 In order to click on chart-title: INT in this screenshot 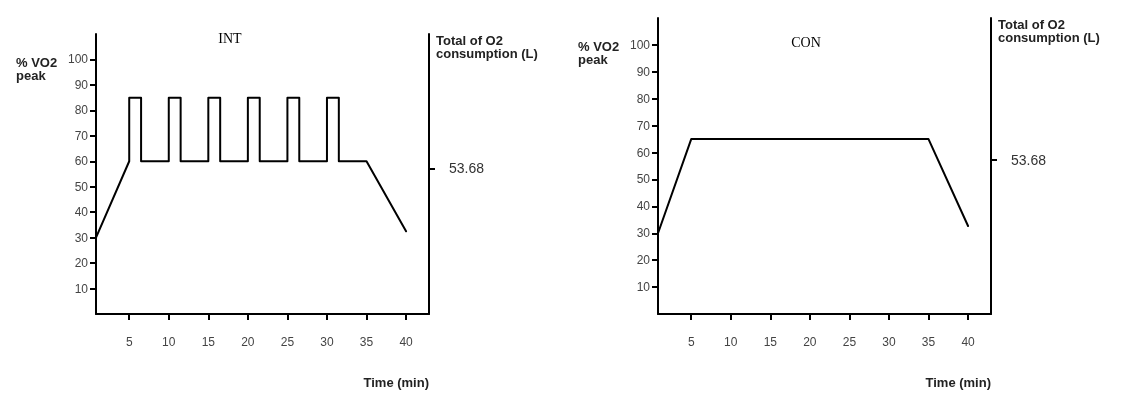, I will do `click(230, 38)`.